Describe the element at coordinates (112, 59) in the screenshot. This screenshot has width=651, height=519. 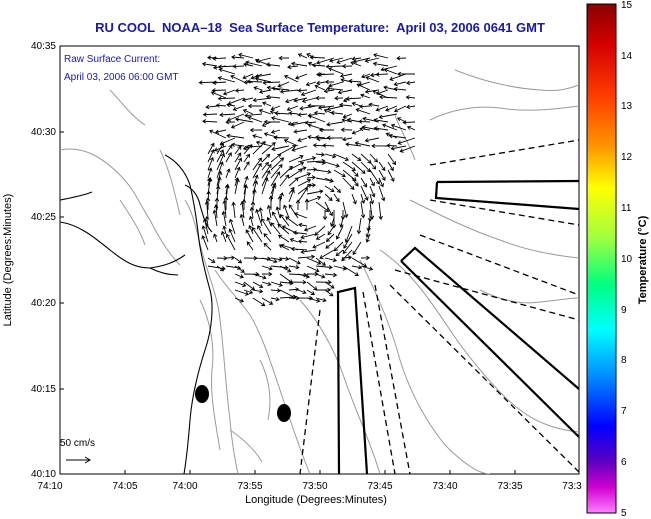
I see `current-label-line1: Raw Surface Current:` at that location.